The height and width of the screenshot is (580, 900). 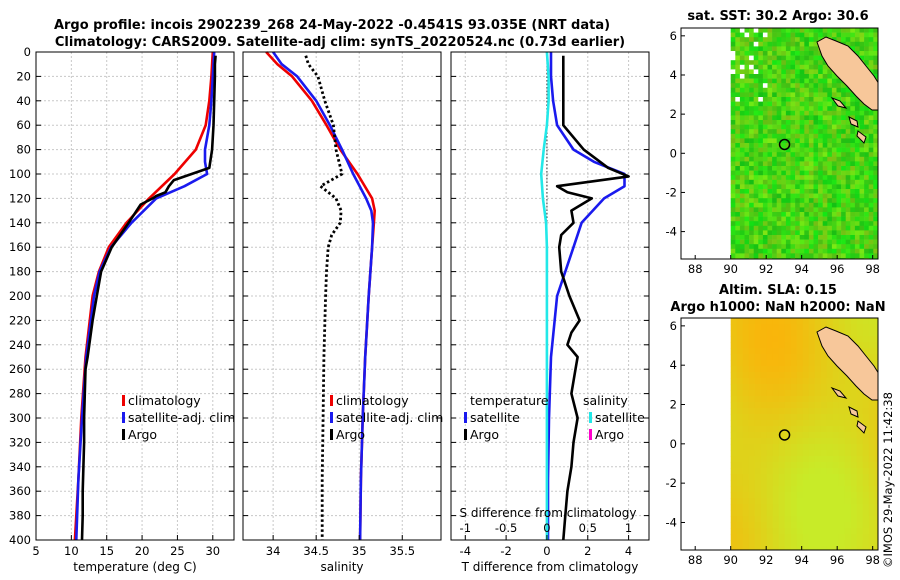 What do you see at coordinates (584, 296) in the screenshot?
I see `difference-series` at bounding box center [584, 296].